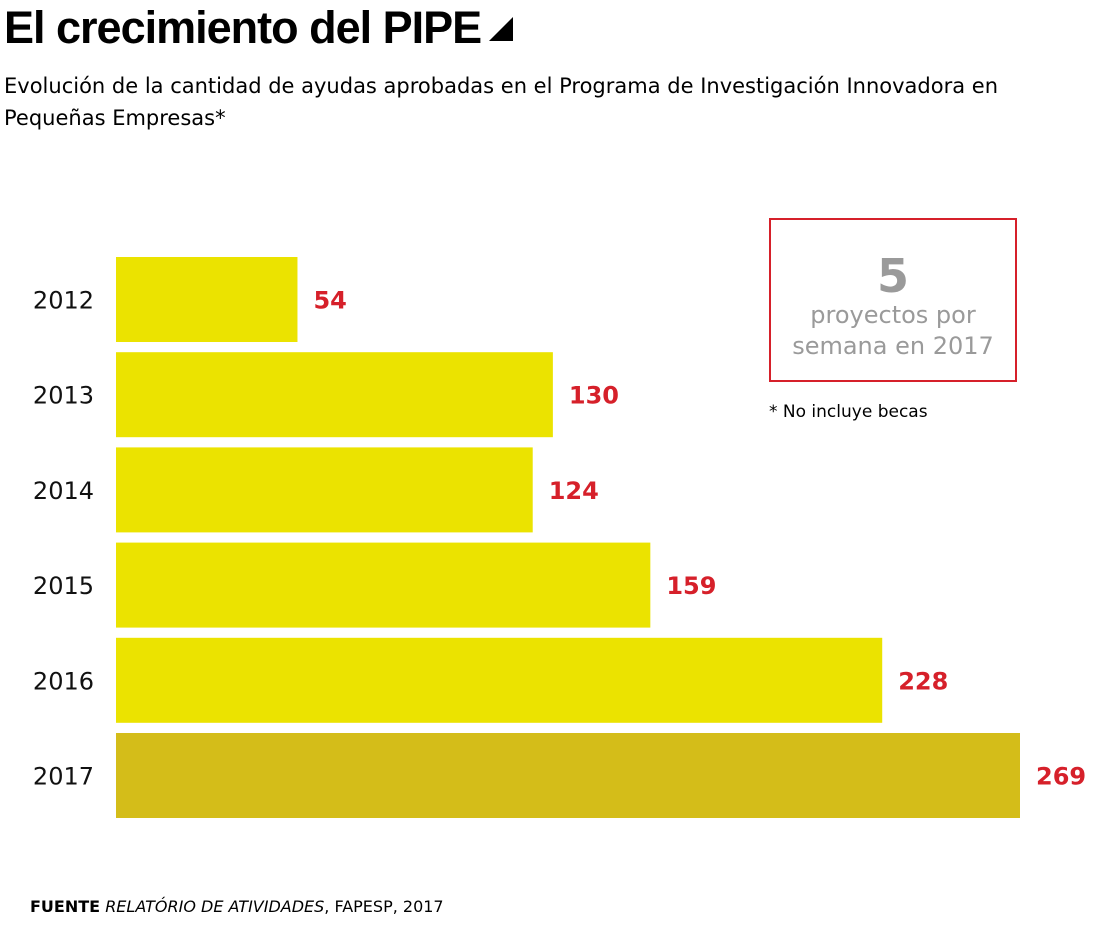  I want to click on source-rest: , FAPESP, 2017, so click(384, 906).